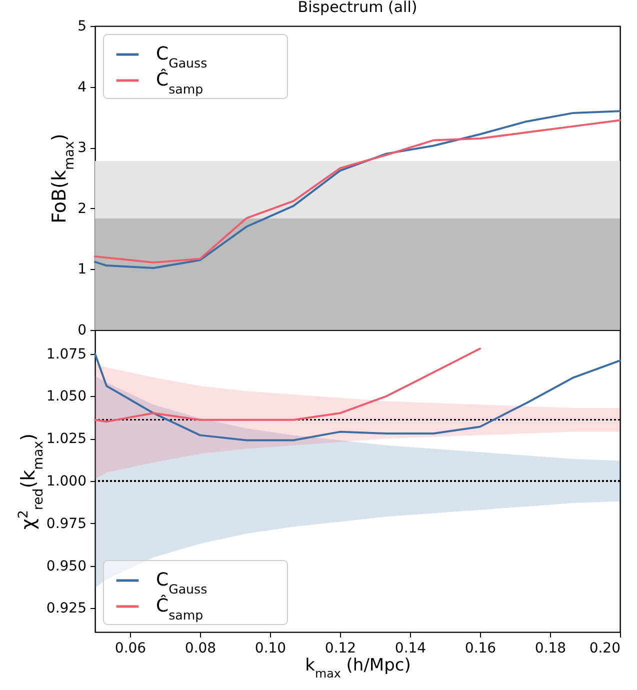  What do you see at coordinates (130, 648) in the screenshot?
I see `x-tick-label: 0.06` at bounding box center [130, 648].